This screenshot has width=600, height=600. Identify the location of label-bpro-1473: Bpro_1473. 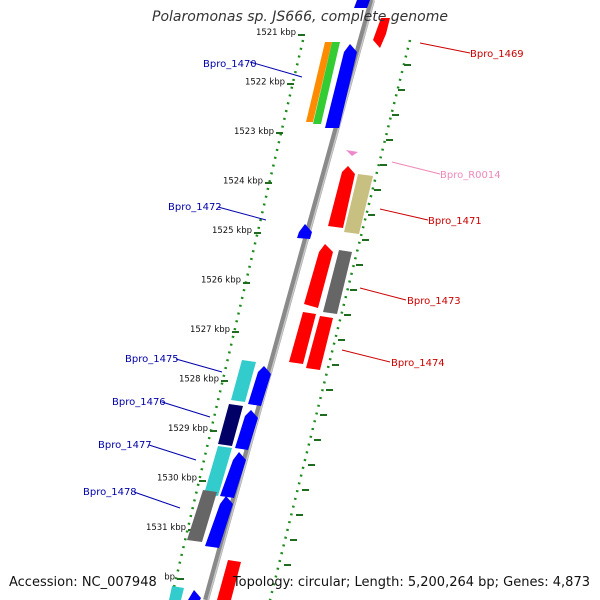
(434, 301).